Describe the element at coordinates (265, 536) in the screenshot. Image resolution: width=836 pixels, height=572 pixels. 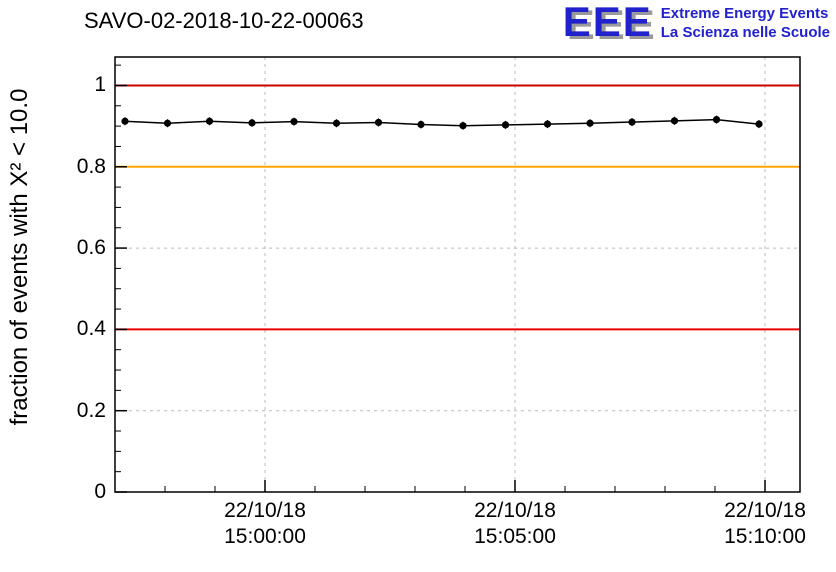
I see `x-tick-time: 15:00:00` at that location.